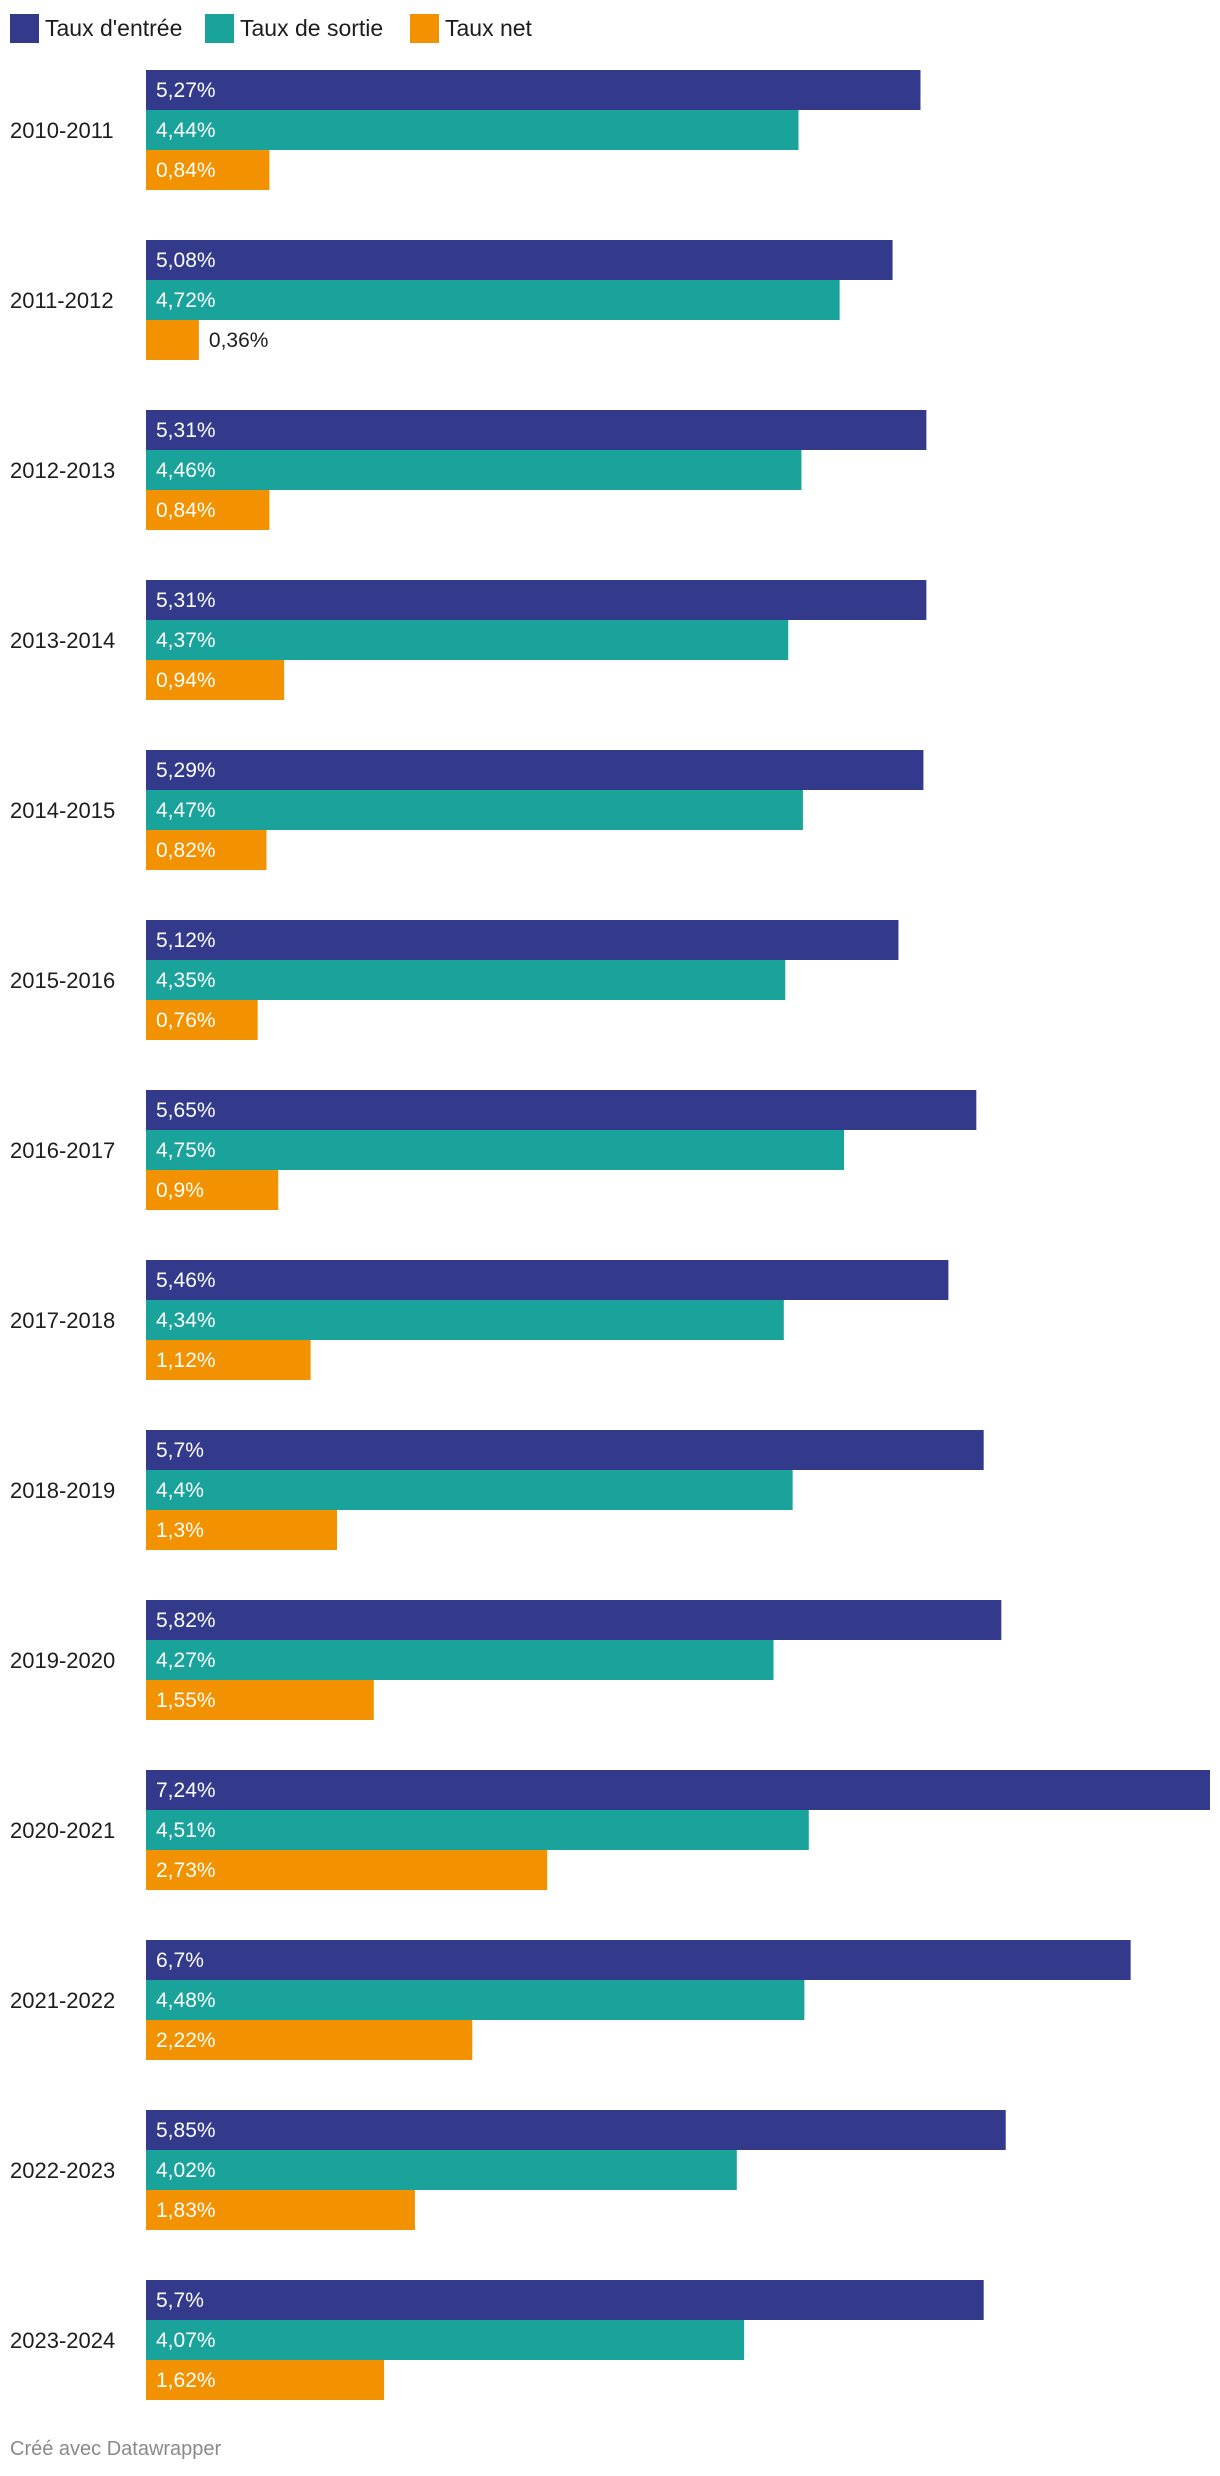  Describe the element at coordinates (186, 680) in the screenshot. I see `data-label: 0,94%` at that location.